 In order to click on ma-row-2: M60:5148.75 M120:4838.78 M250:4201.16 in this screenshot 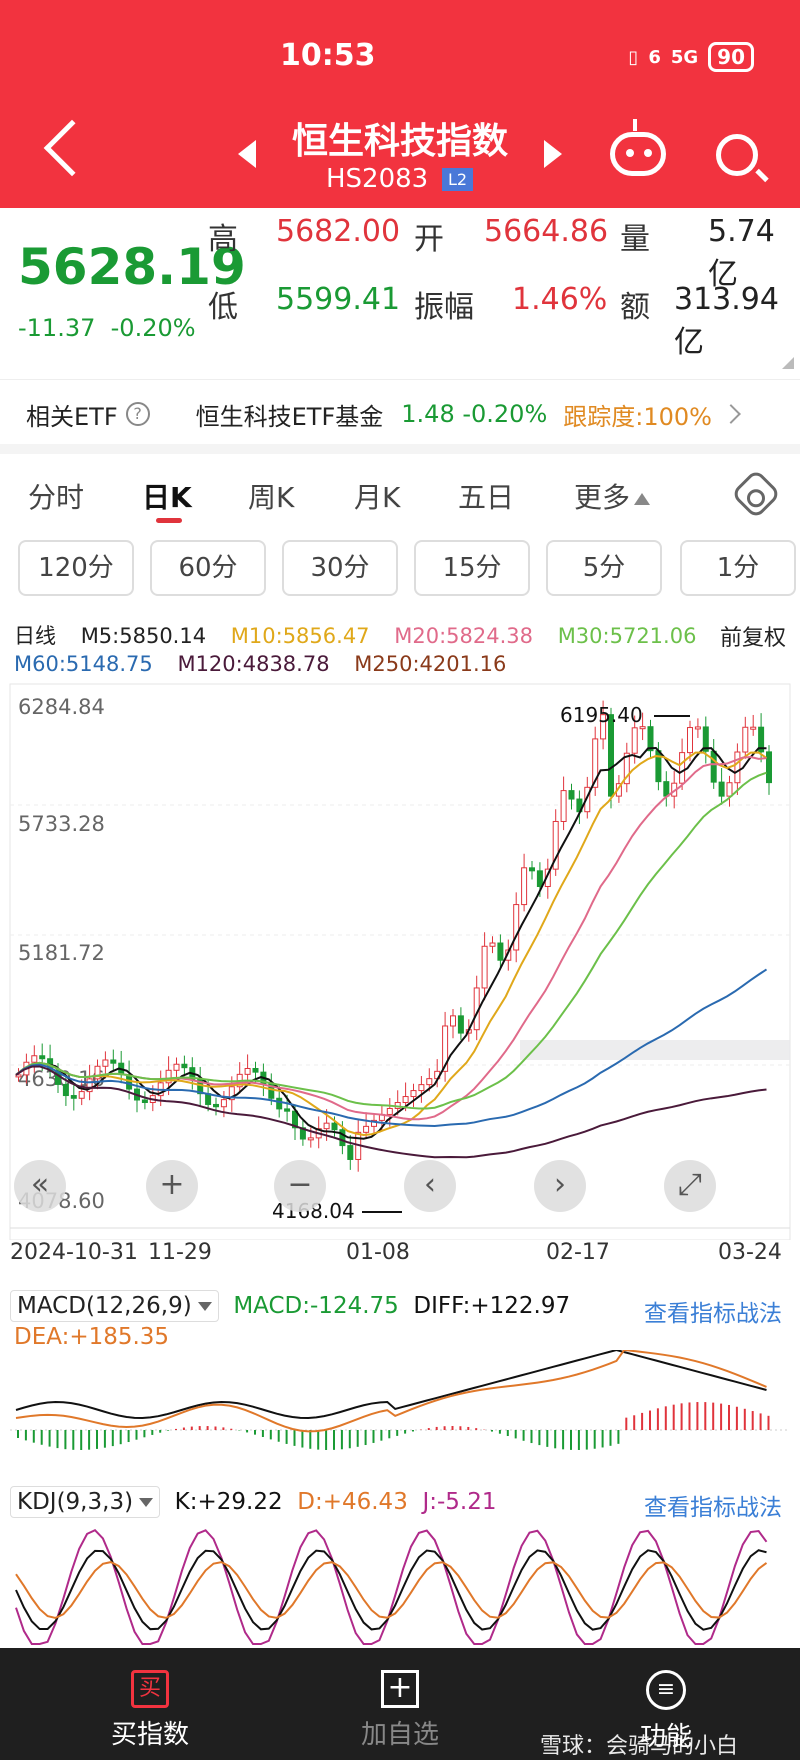, I will do `click(269, 664)`.